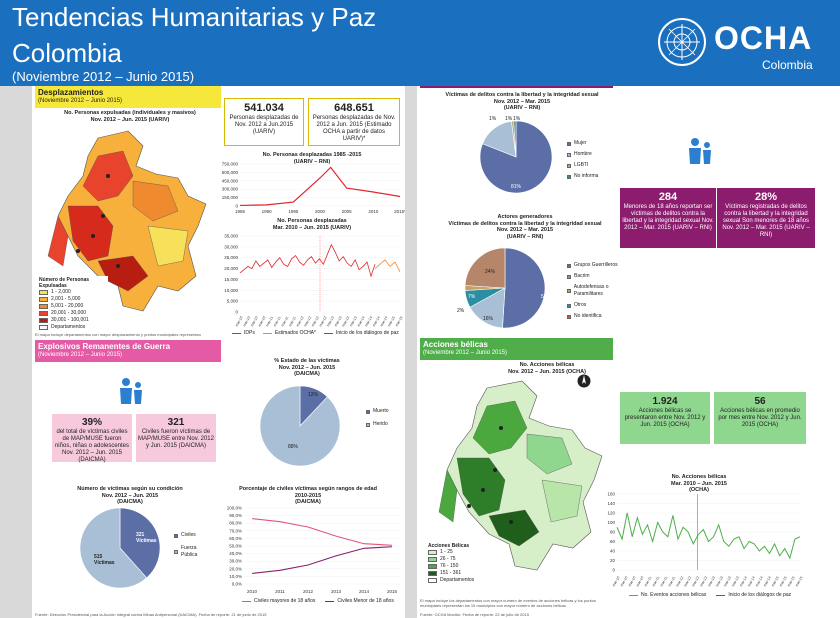 This screenshot has height=618, width=840. I want to click on legend-item: 26 - 75, so click(456, 559).